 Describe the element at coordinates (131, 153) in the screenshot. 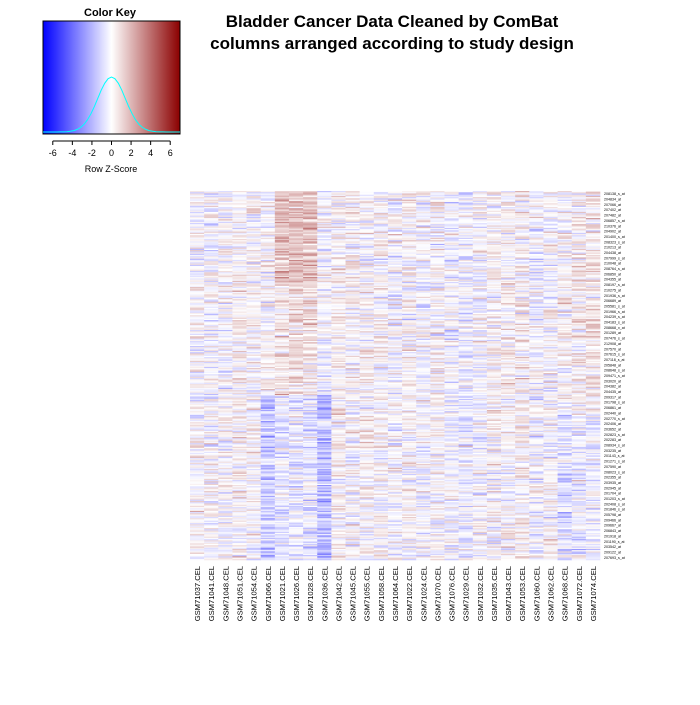

I see `color-key-tick-label: 2` at that location.